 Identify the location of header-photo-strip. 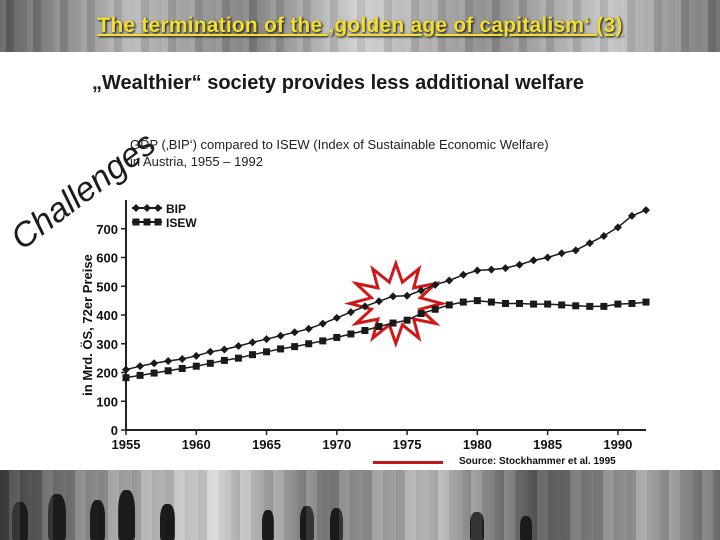
(360, 26).